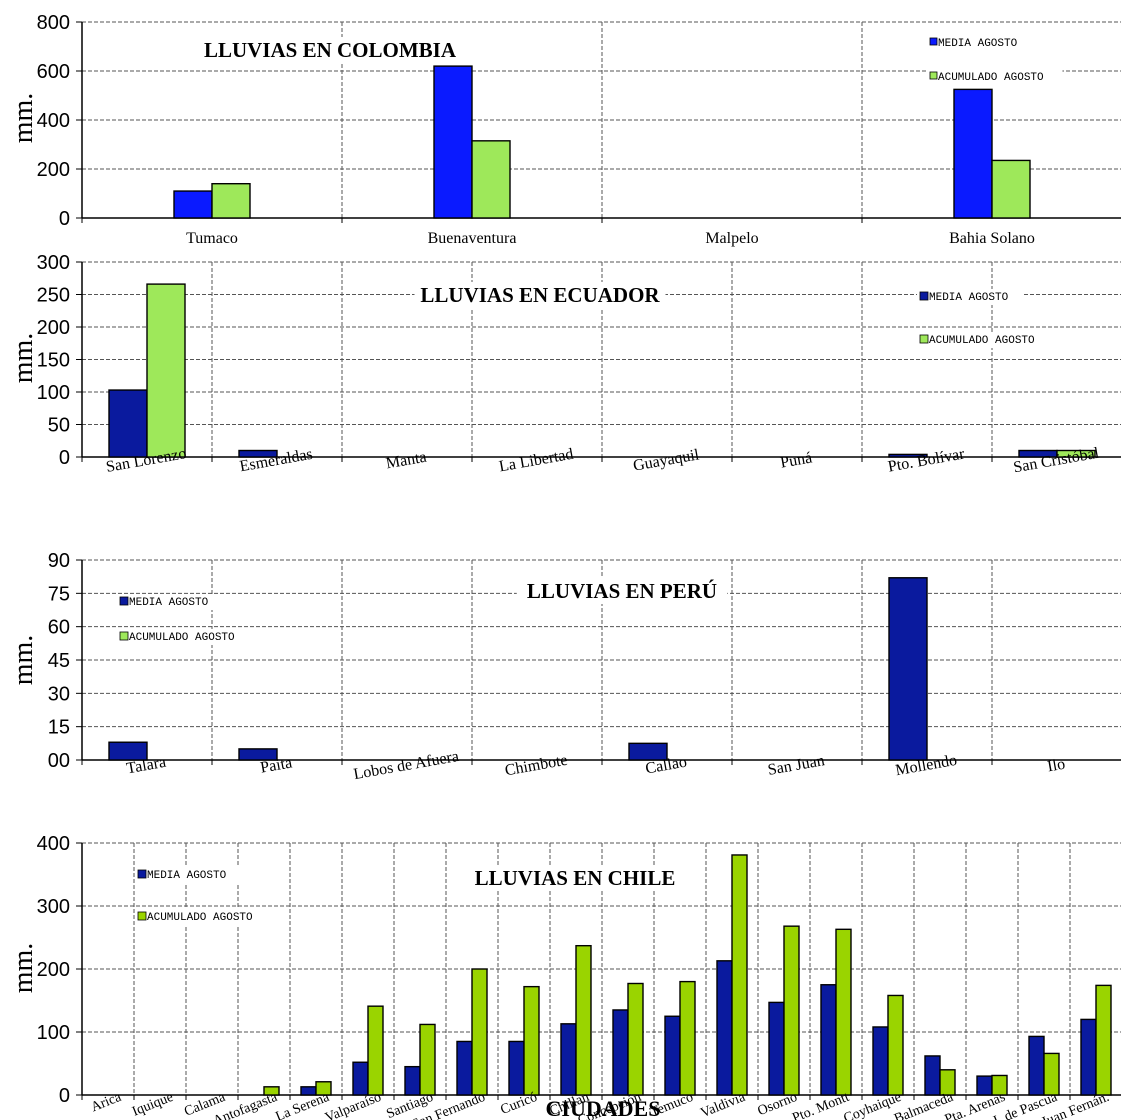 This screenshot has width=1121, height=1120. Describe the element at coordinates (666, 460) in the screenshot. I see `x-tick-label: Guayaquil` at that location.